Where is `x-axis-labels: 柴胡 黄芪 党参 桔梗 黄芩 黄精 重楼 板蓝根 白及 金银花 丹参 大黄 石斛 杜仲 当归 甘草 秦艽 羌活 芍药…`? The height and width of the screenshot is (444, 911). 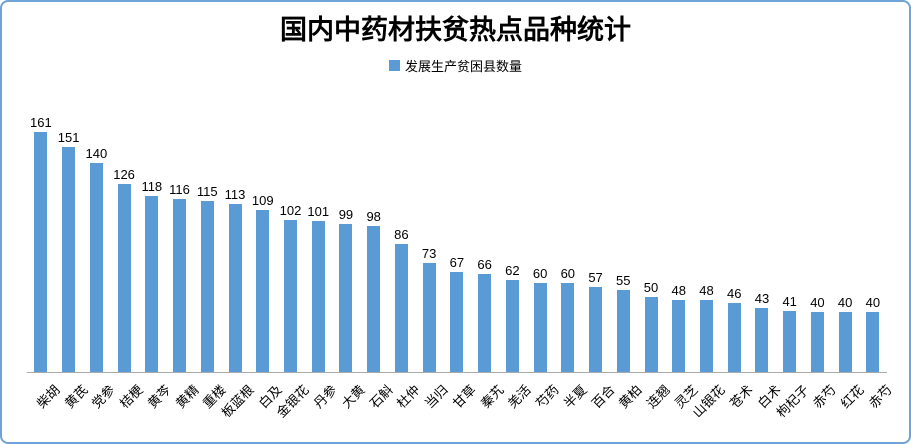
x-axis-labels: 柴胡 黄芪 党参 桔梗 黄芩 黄精 重楼 板蓝根 白及 金银花 丹参 大黄 石斛 杜仲 当归 甘草 秦艽 羌活 芍药… is located at coordinates (461, 407).